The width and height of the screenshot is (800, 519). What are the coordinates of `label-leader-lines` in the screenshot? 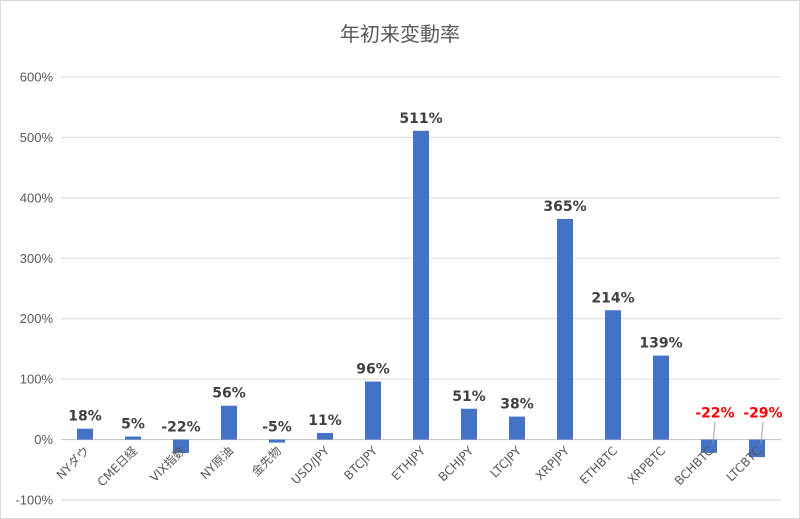 It's located at (738, 432).